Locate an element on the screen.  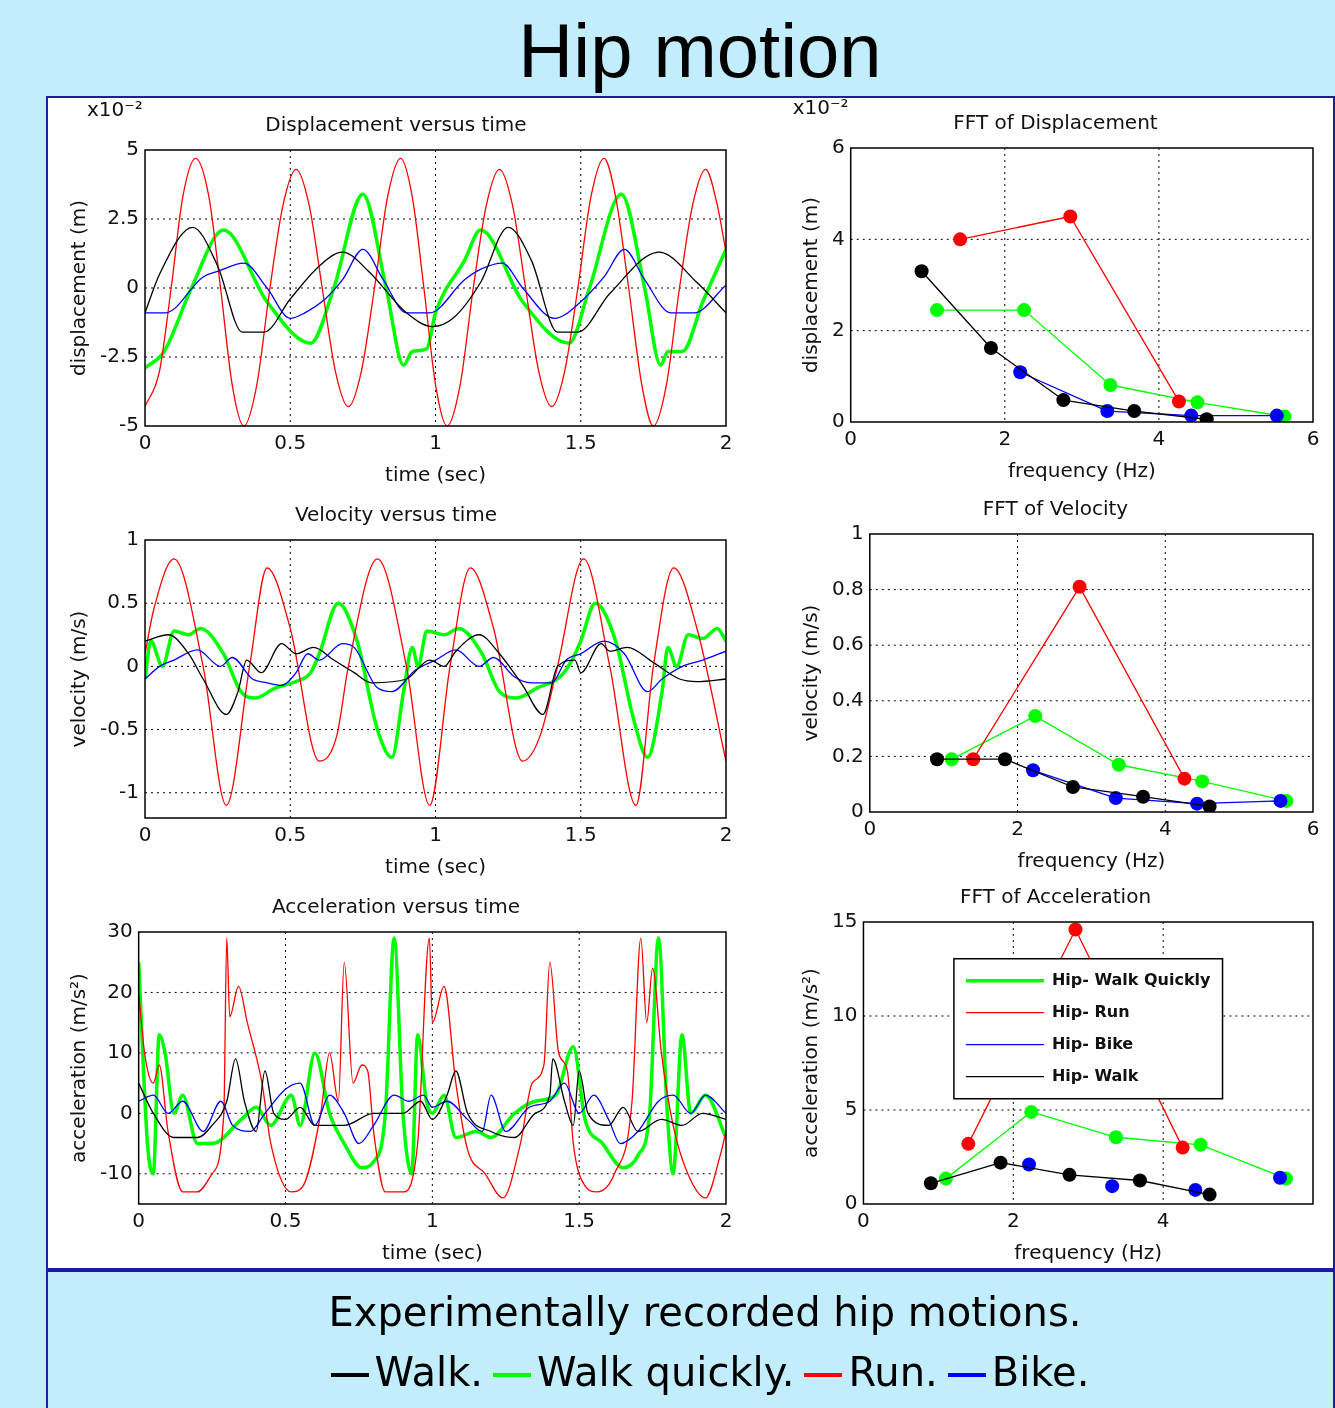
legend-label: Hip- Walk Quickly is located at coordinates (1131, 979).